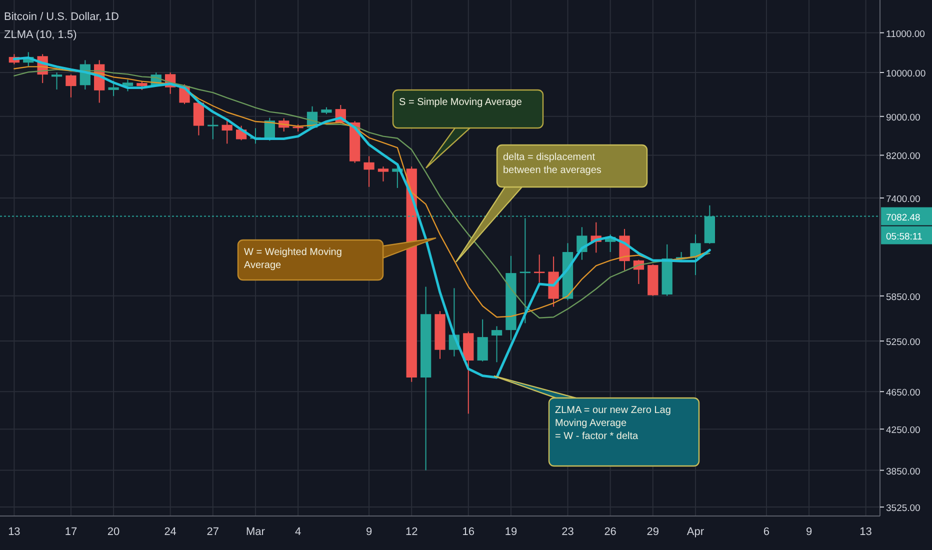 The height and width of the screenshot is (550, 932). What do you see at coordinates (293, 259) in the screenshot?
I see `annotation: W = Weighted Moving Average` at bounding box center [293, 259].